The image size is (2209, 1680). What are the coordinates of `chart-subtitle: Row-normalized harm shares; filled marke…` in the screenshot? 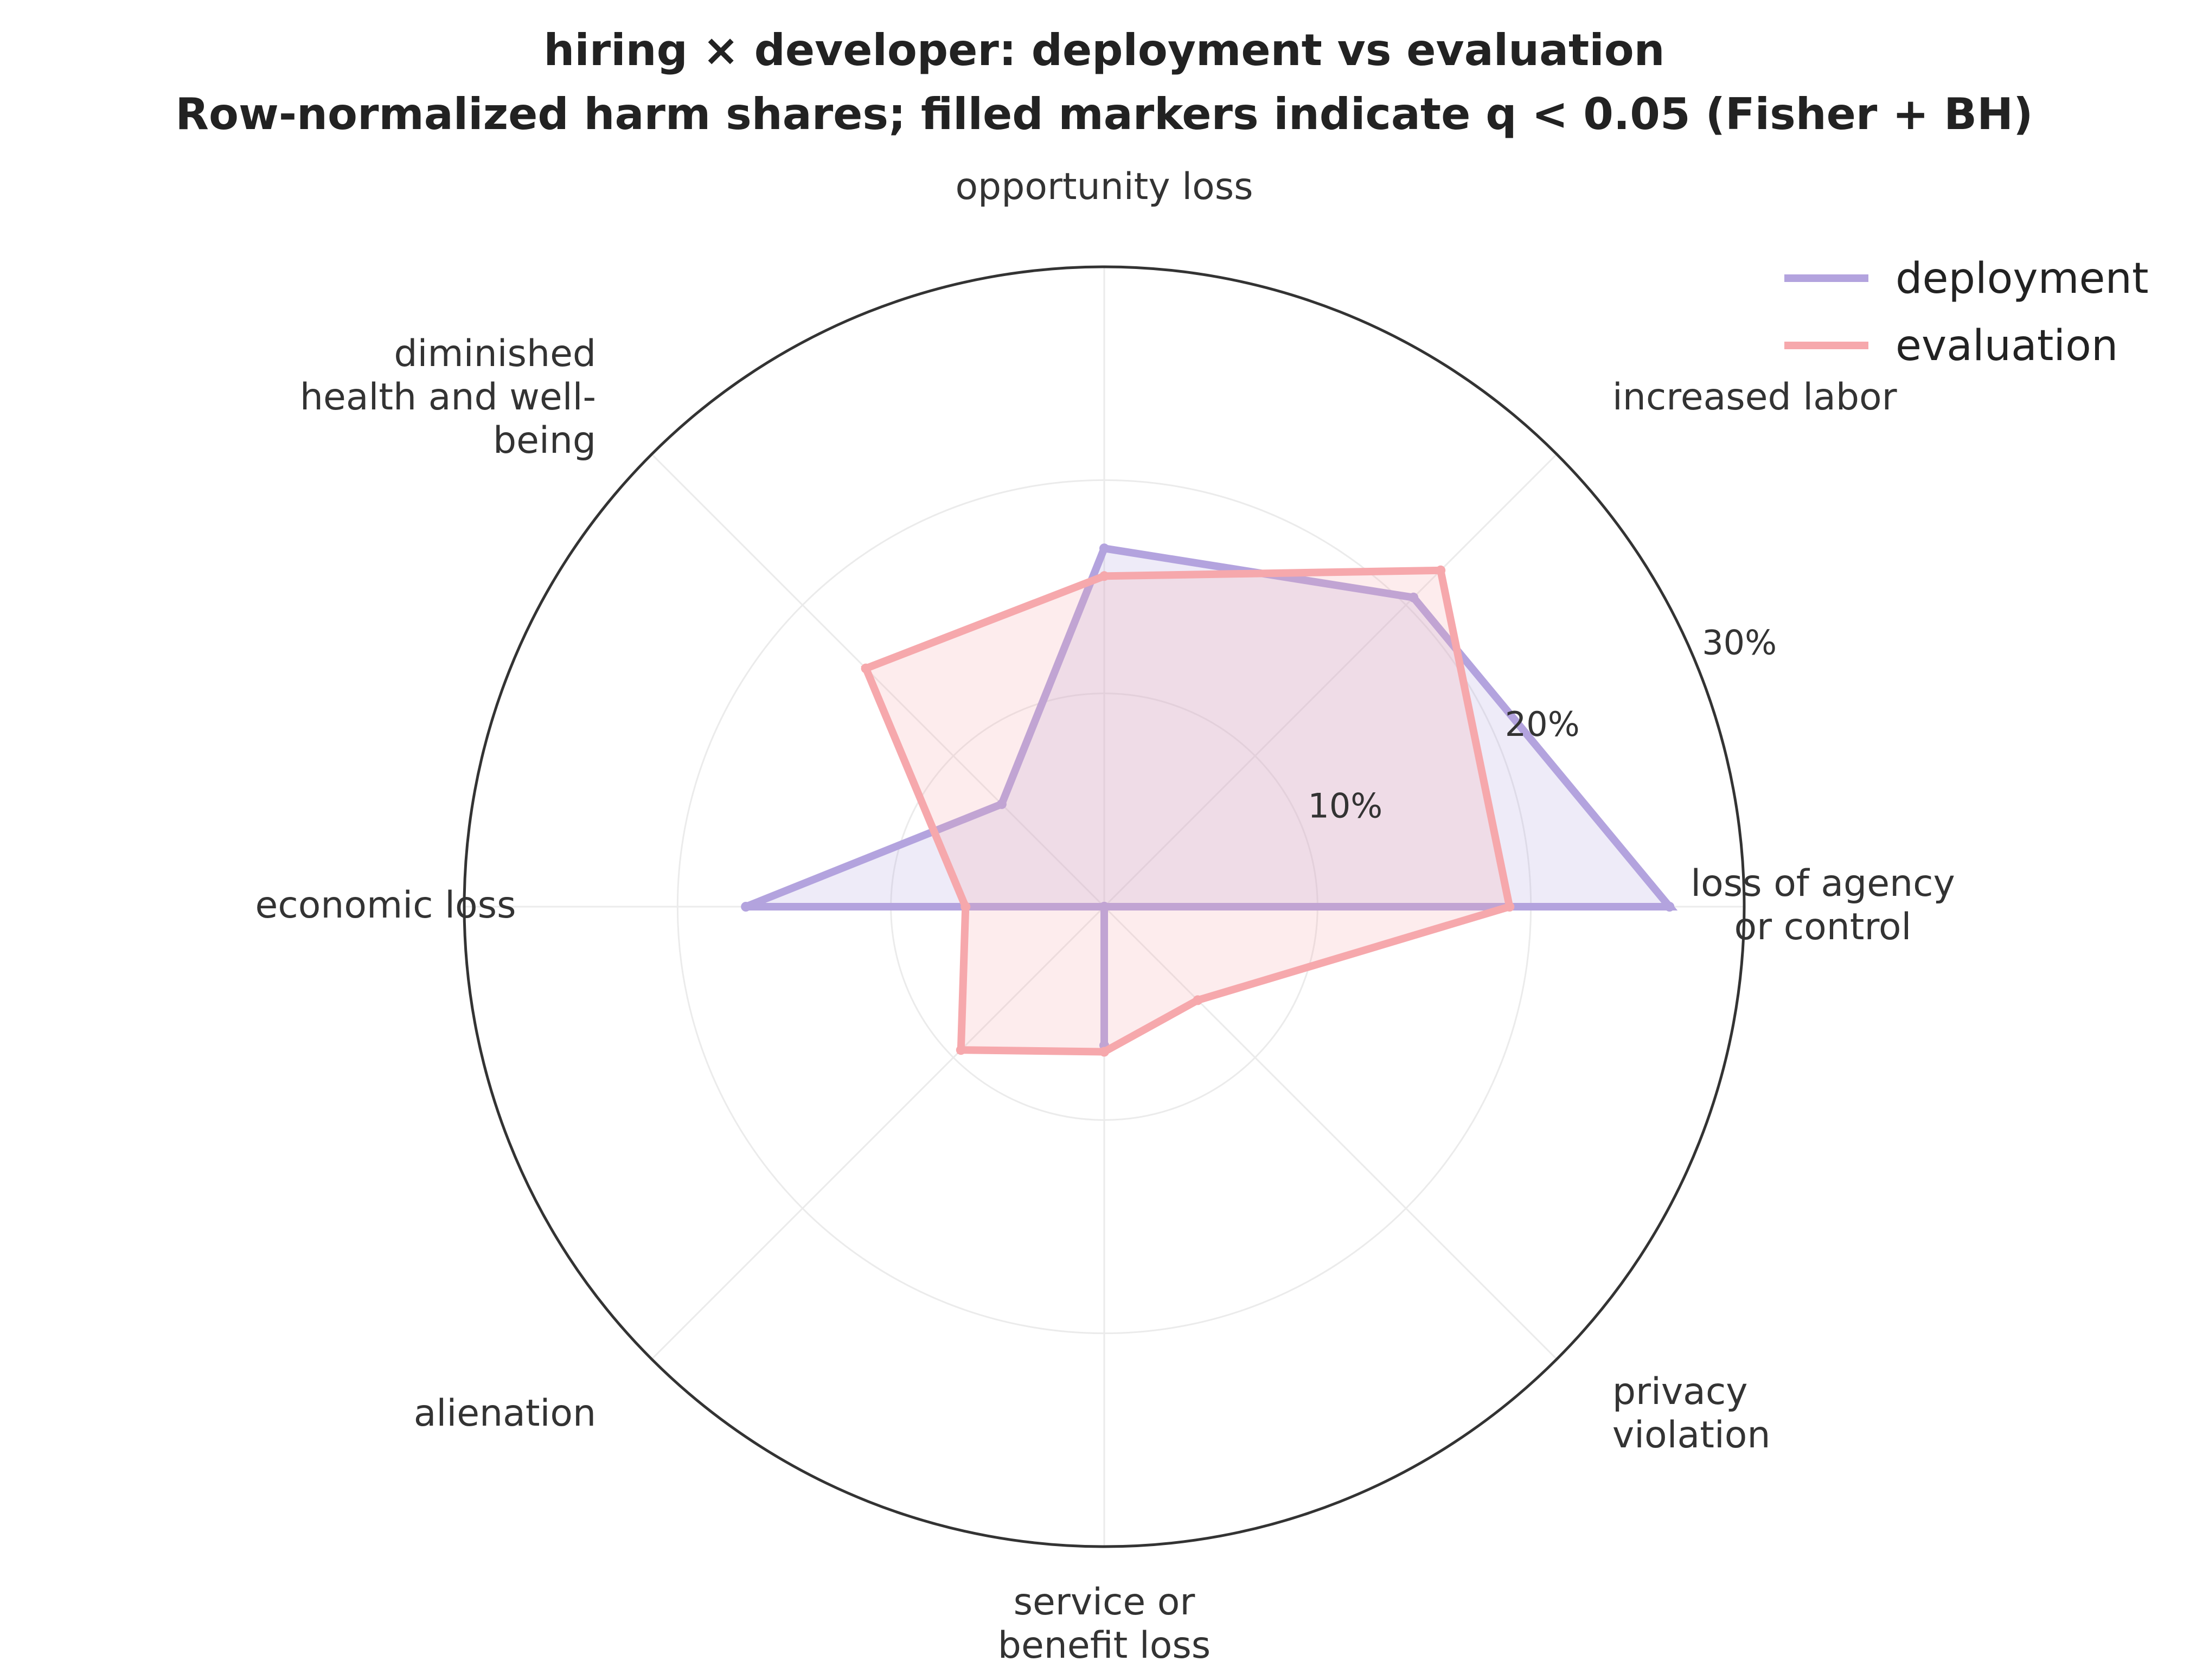 It's located at (1104, 114).